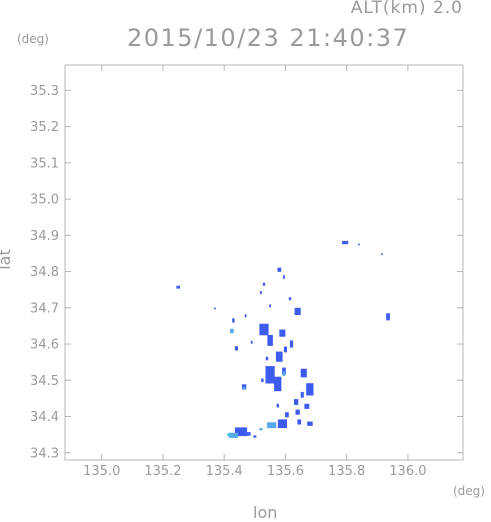 The width and height of the screenshot is (491, 522). What do you see at coordinates (44, 91) in the screenshot?
I see `y-tick-label: 35.3` at bounding box center [44, 91].